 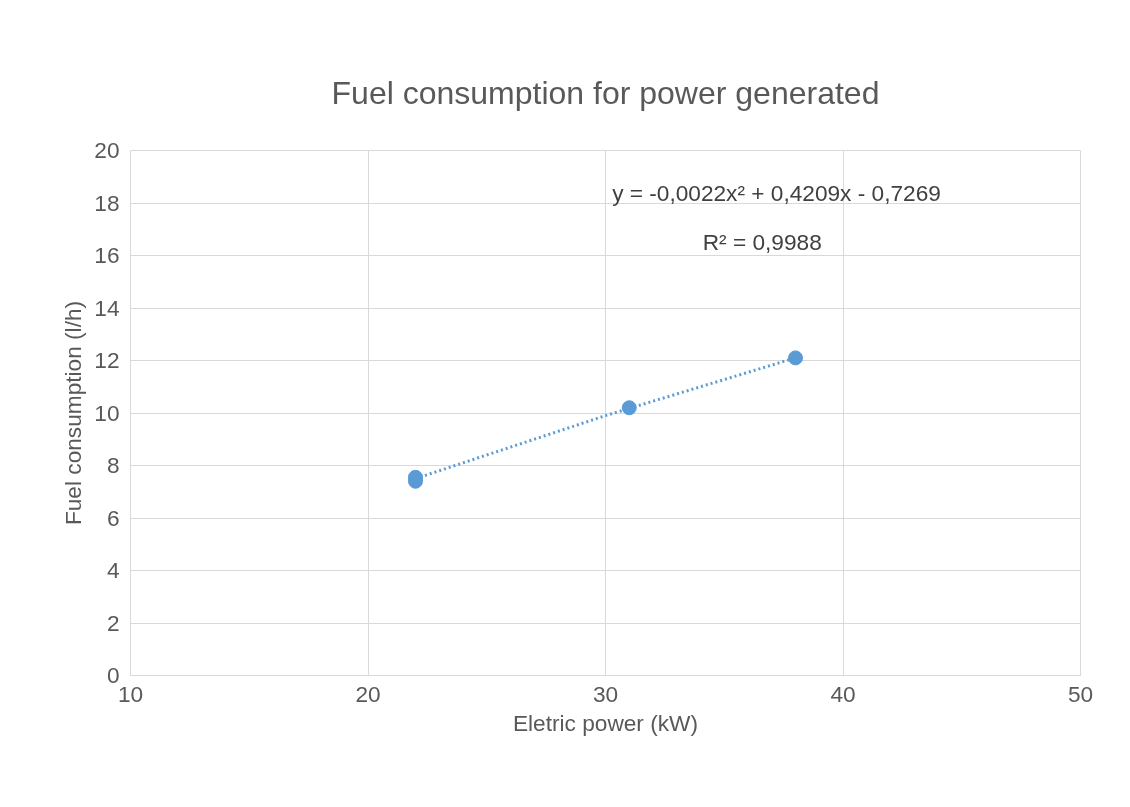 I want to click on x-tick-label: 40, so click(x=843, y=693).